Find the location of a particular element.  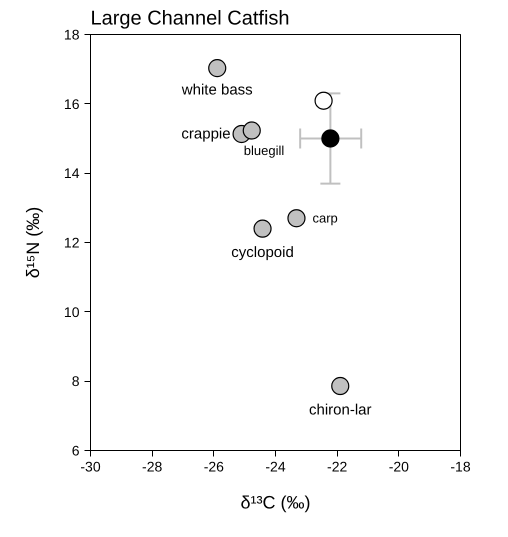

x-tick-label: -30 is located at coordinates (90, 466).